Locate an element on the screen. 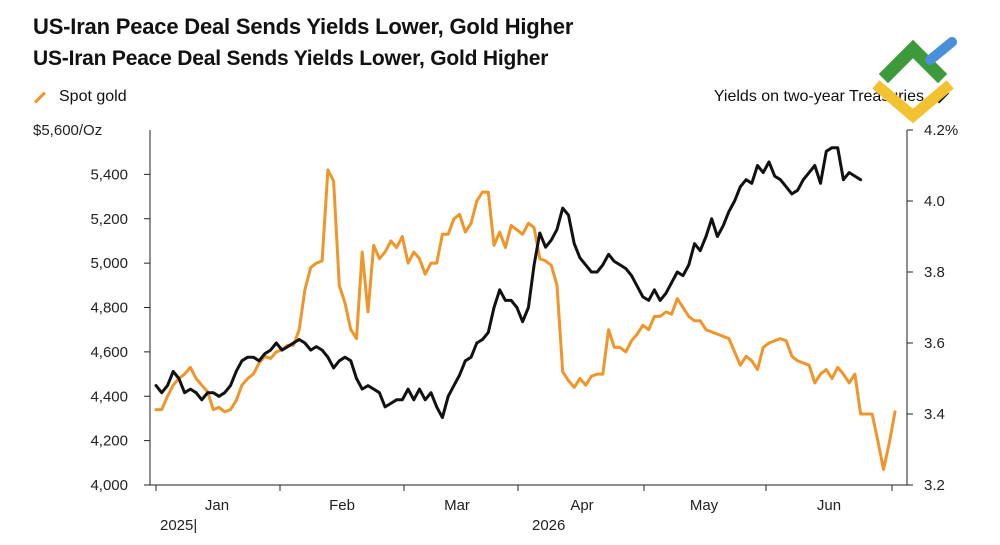  brand-logo is located at coordinates (914, 80).